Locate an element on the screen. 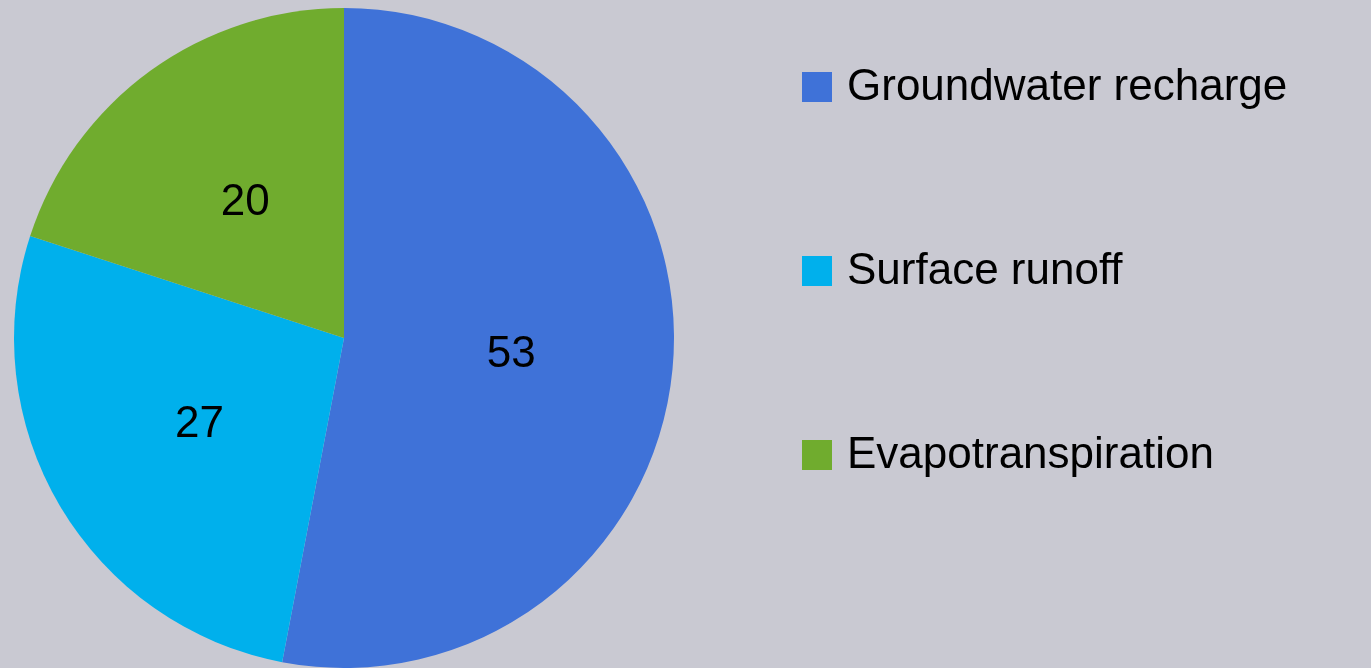 The height and width of the screenshot is (668, 1371). data-label: 27 is located at coordinates (199, 421).